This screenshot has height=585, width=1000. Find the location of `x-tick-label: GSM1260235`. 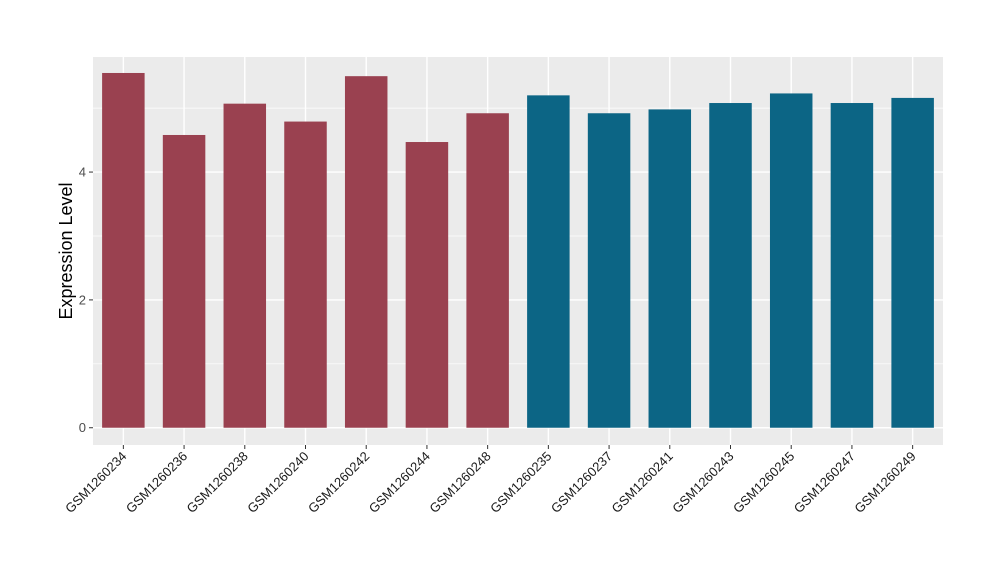

x-tick-label: GSM1260235 is located at coordinates (520, 482).